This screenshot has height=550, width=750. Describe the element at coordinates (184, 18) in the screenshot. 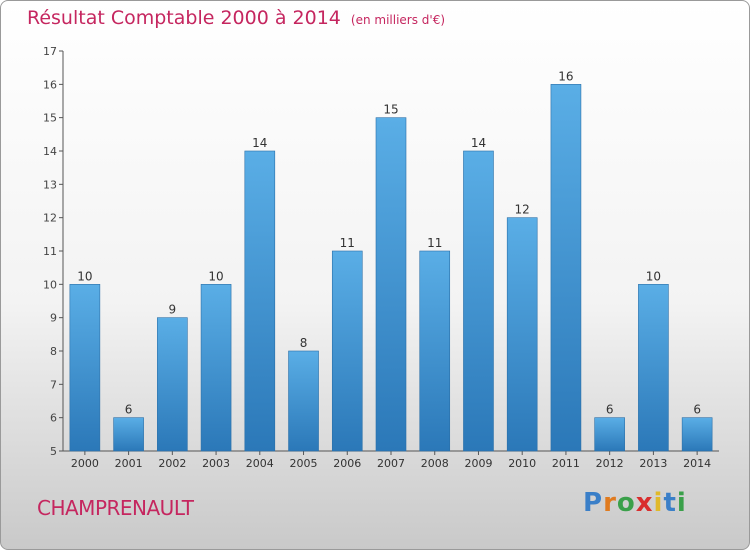

I see `chart-title-text: Résultat Comptable 2000 à 2014` at that location.